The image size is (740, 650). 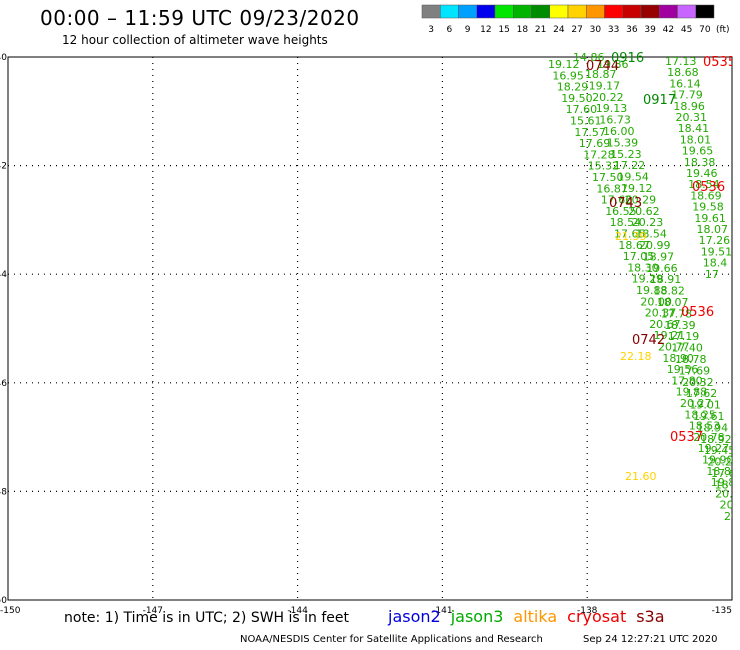 What do you see at coordinates (698, 382) in the screenshot?
I see `wave-height-label: 20.32` at bounding box center [698, 382].